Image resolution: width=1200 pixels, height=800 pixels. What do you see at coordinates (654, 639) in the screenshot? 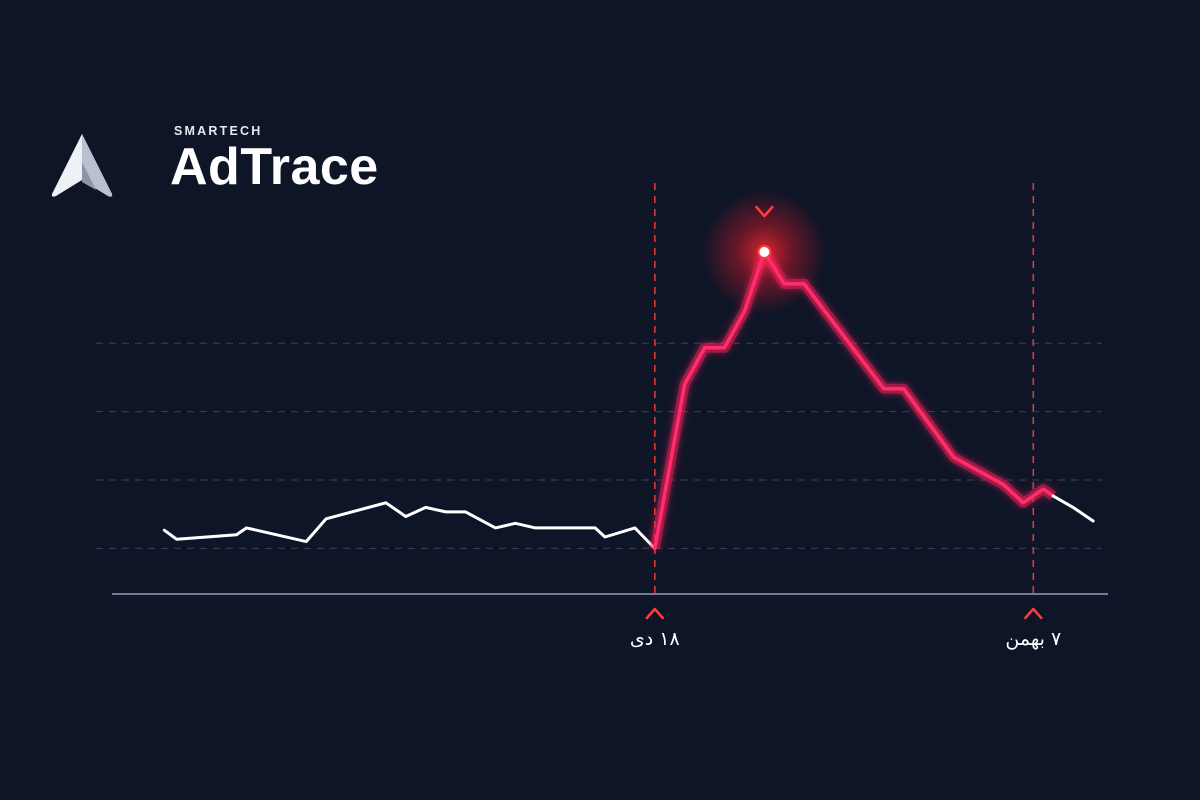
I see `date-label-start: ۱۸ دی` at bounding box center [654, 639].